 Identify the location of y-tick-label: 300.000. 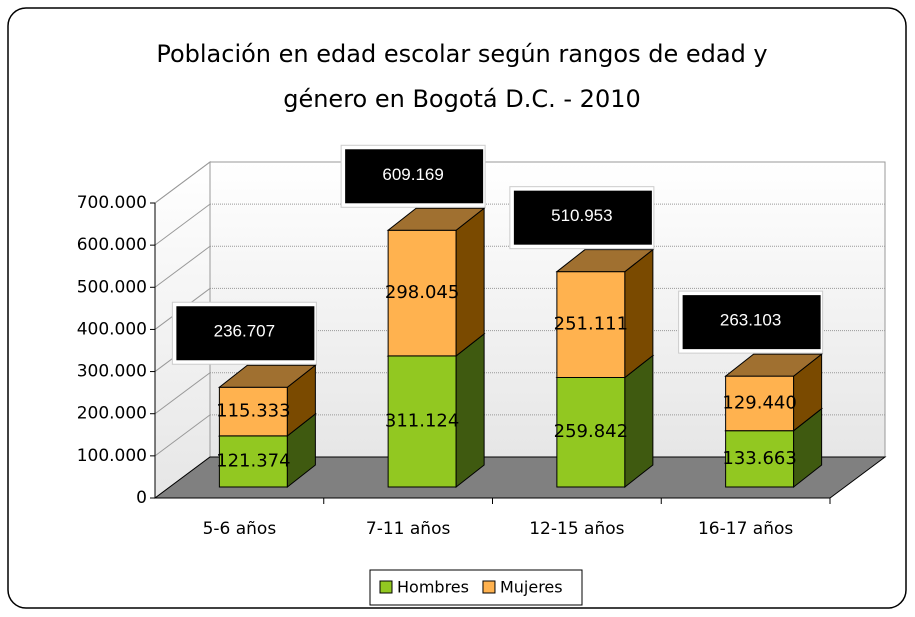
(112, 372).